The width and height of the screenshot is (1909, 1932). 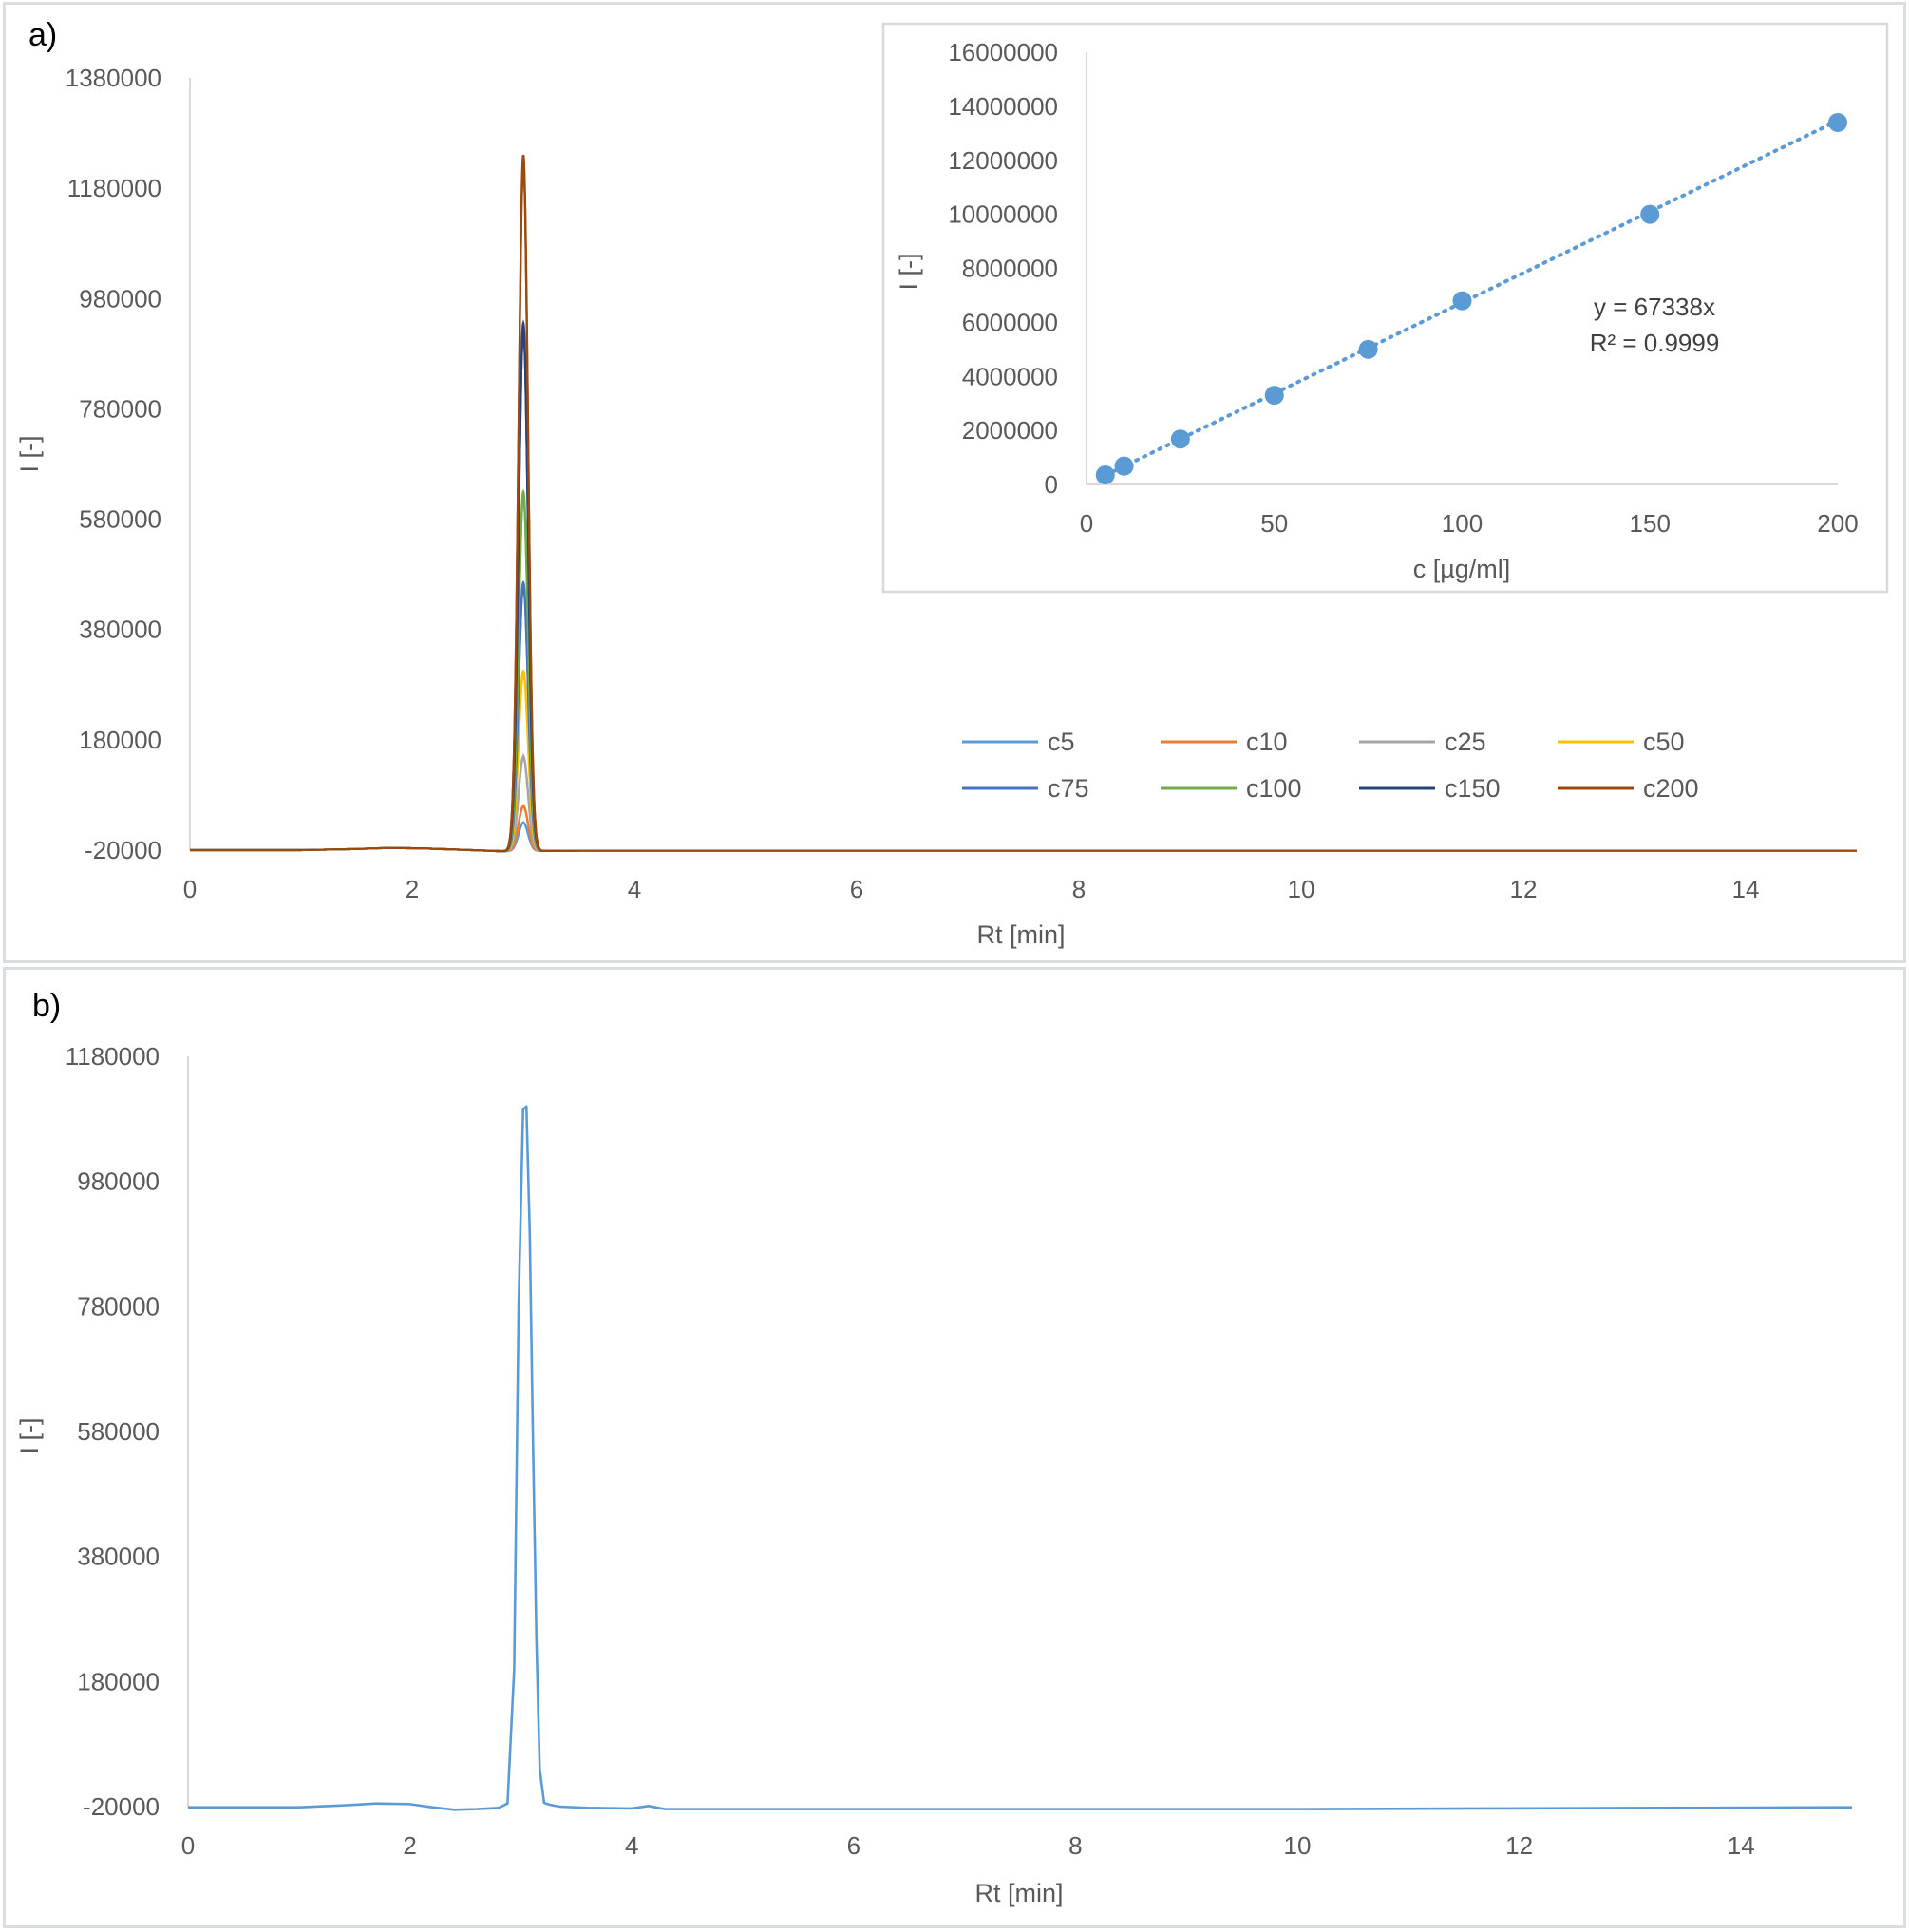 I want to click on chart-b-y-tick-label: 580000, so click(x=118, y=1431).